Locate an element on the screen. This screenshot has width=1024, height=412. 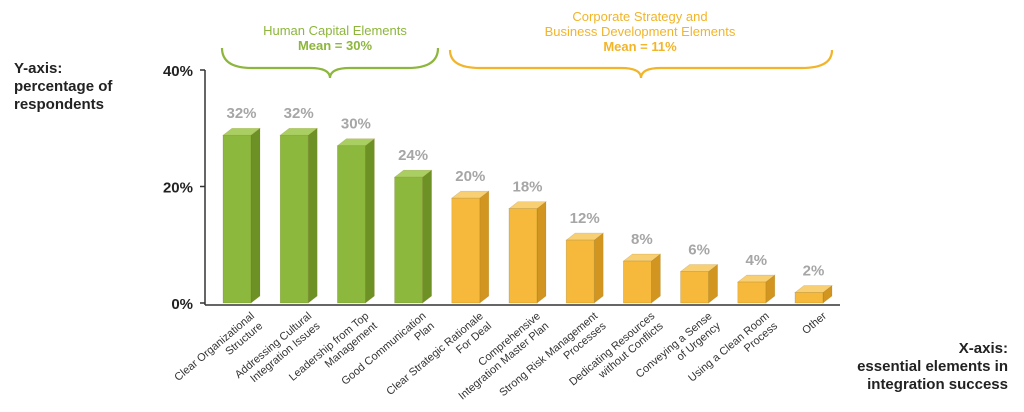
data-label: 2% is located at coordinates (814, 271).